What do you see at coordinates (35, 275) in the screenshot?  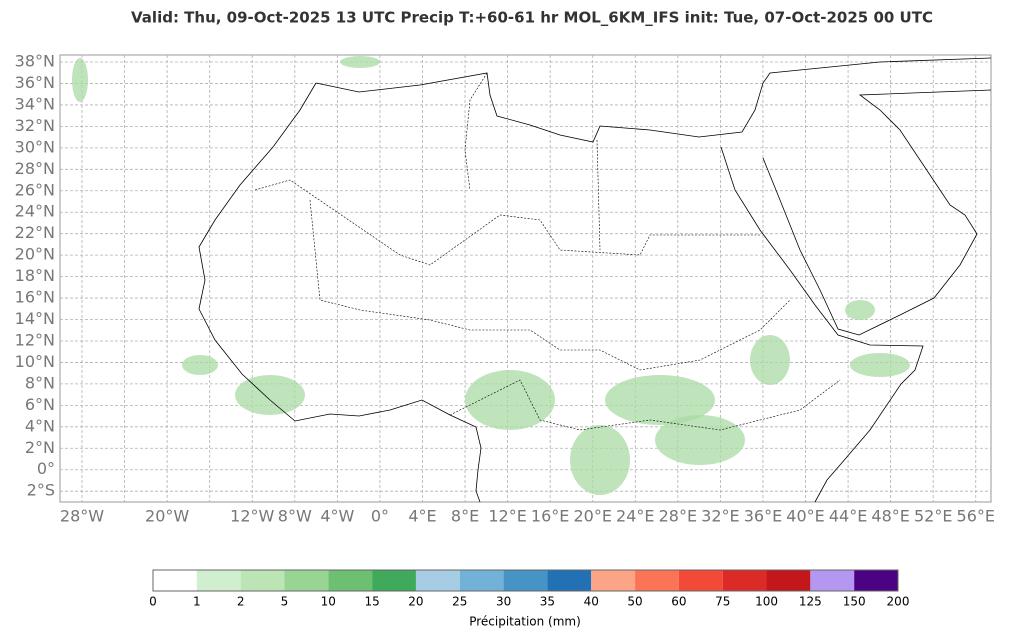 I see `lat-tick-label: 18°N` at bounding box center [35, 275].